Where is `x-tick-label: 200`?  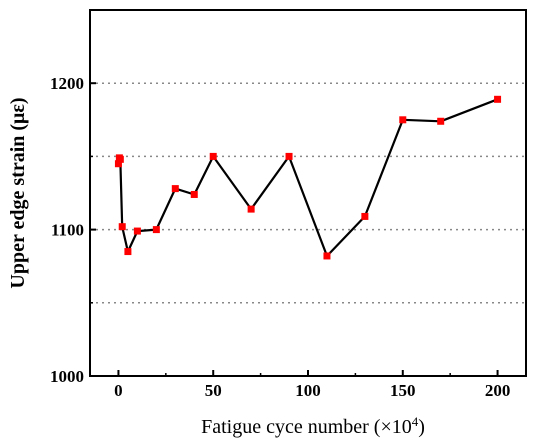 x-tick-label: 200 is located at coordinates (498, 390).